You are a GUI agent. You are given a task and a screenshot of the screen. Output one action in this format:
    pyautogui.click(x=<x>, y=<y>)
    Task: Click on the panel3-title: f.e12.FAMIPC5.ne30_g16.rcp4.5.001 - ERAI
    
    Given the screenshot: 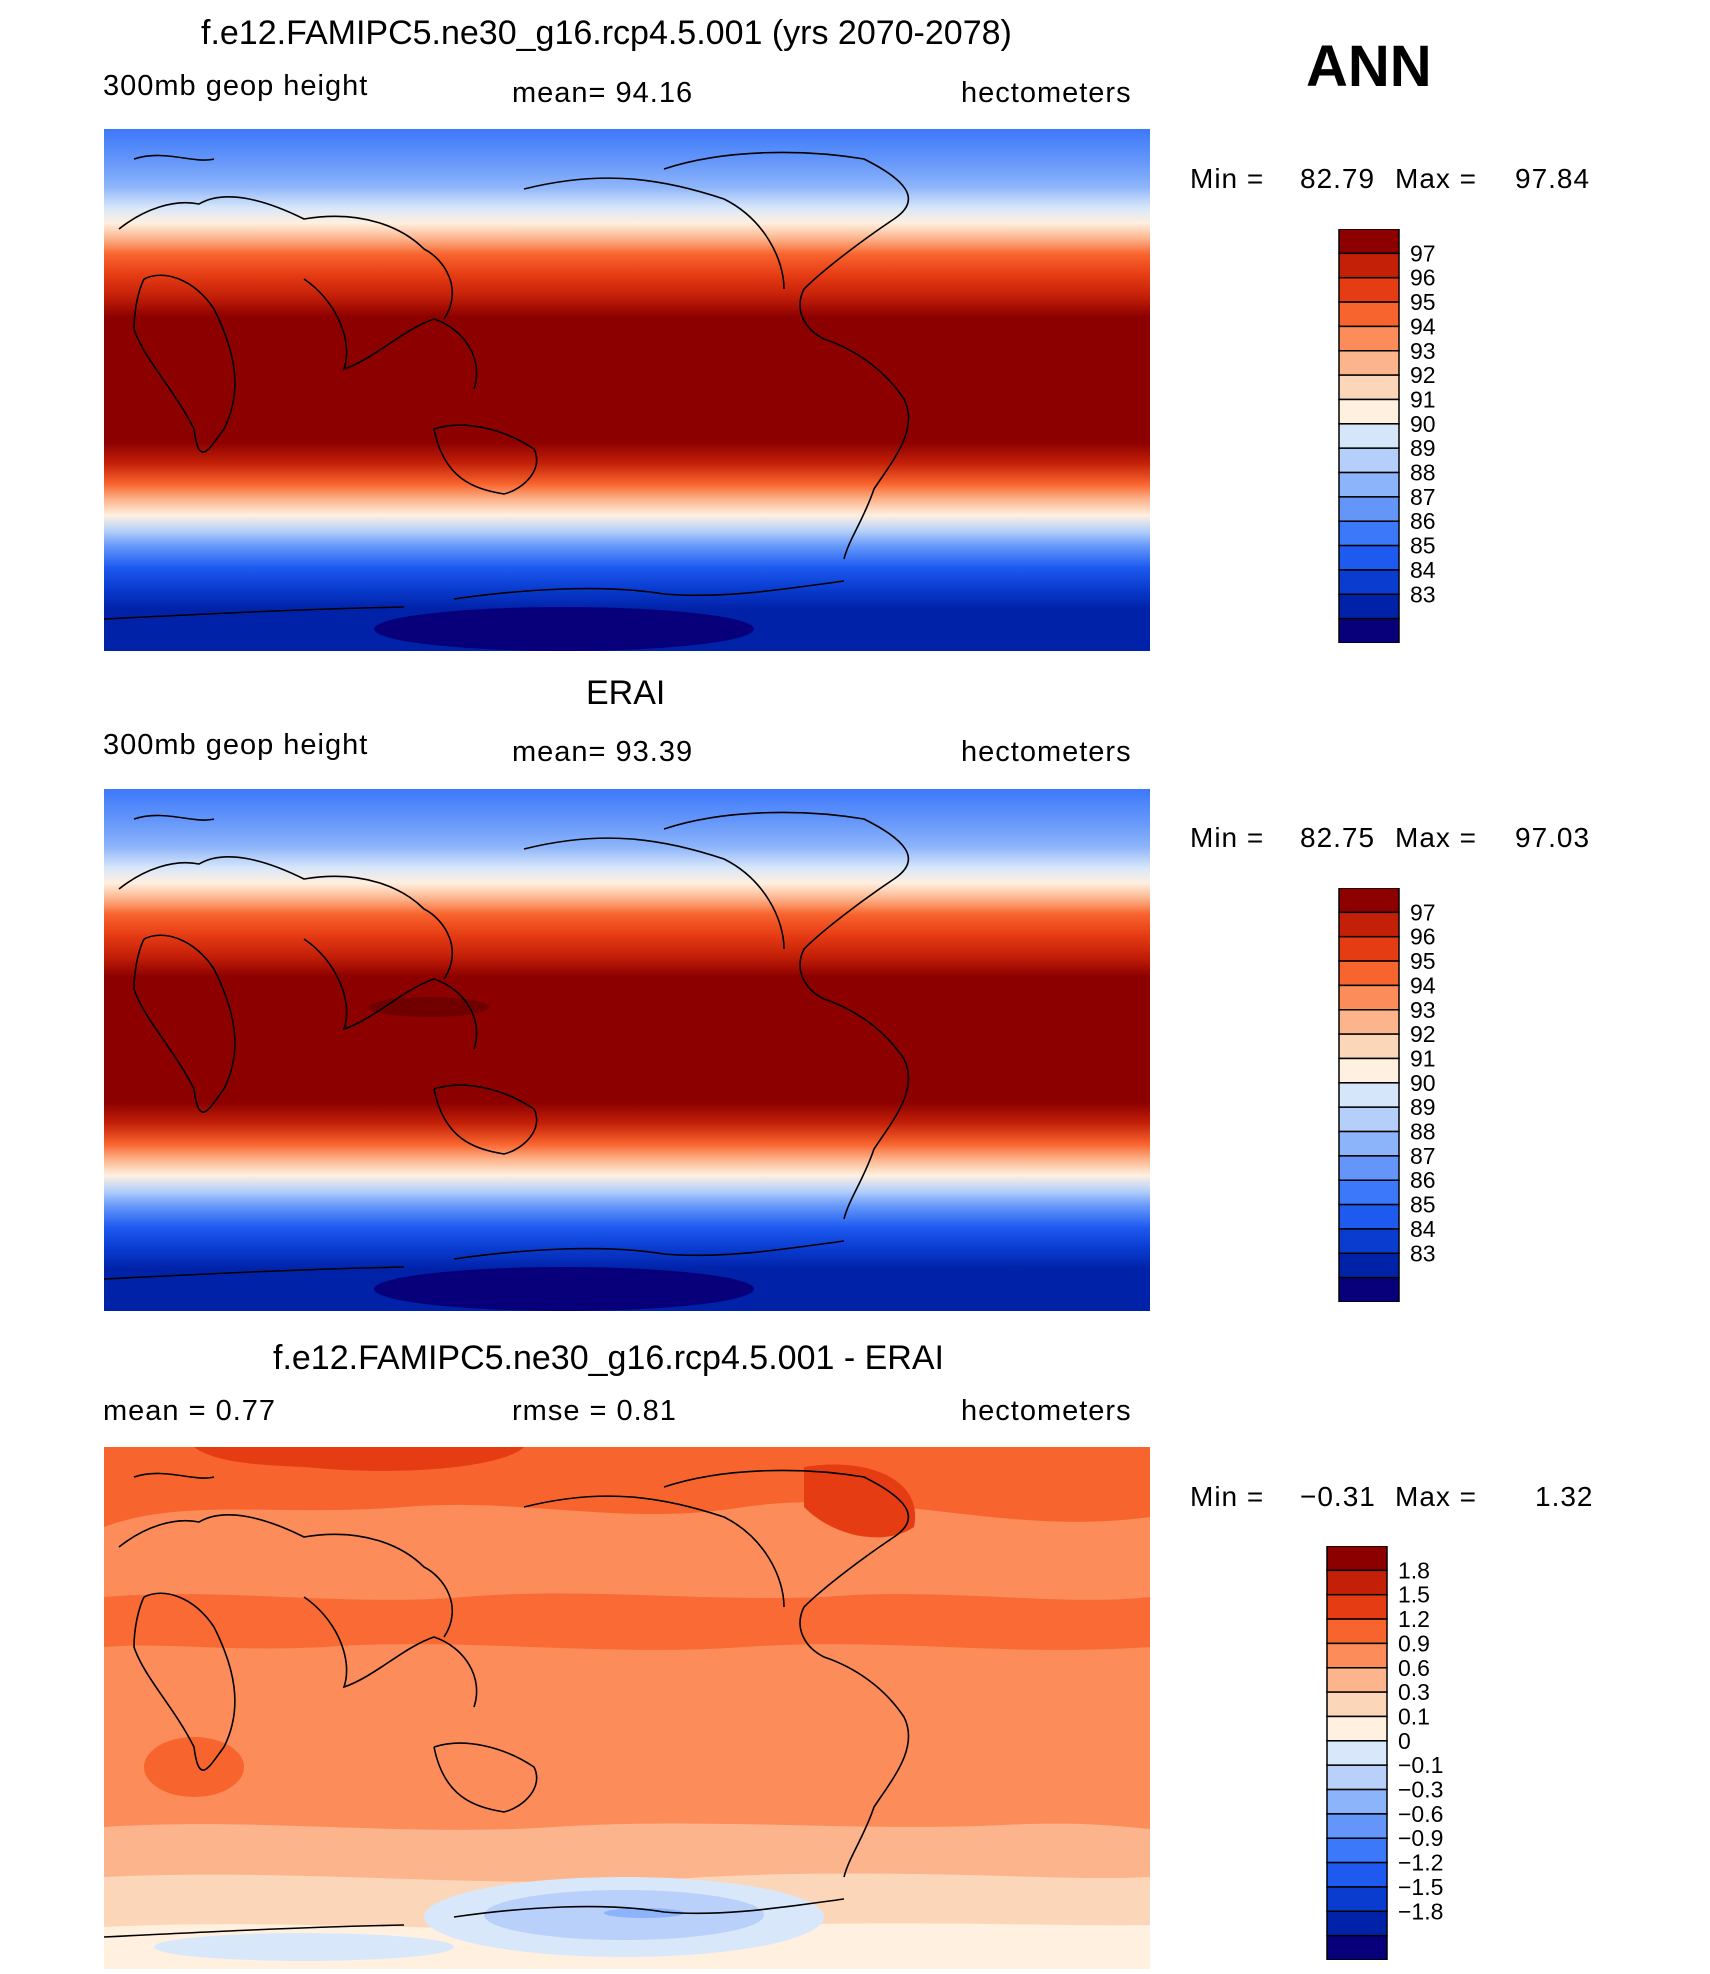 What is the action you would take?
    pyautogui.click(x=608, y=1358)
    